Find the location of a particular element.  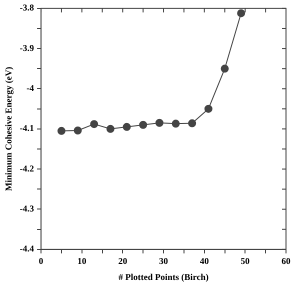

x-tick-label: 0 is located at coordinates (41, 261).